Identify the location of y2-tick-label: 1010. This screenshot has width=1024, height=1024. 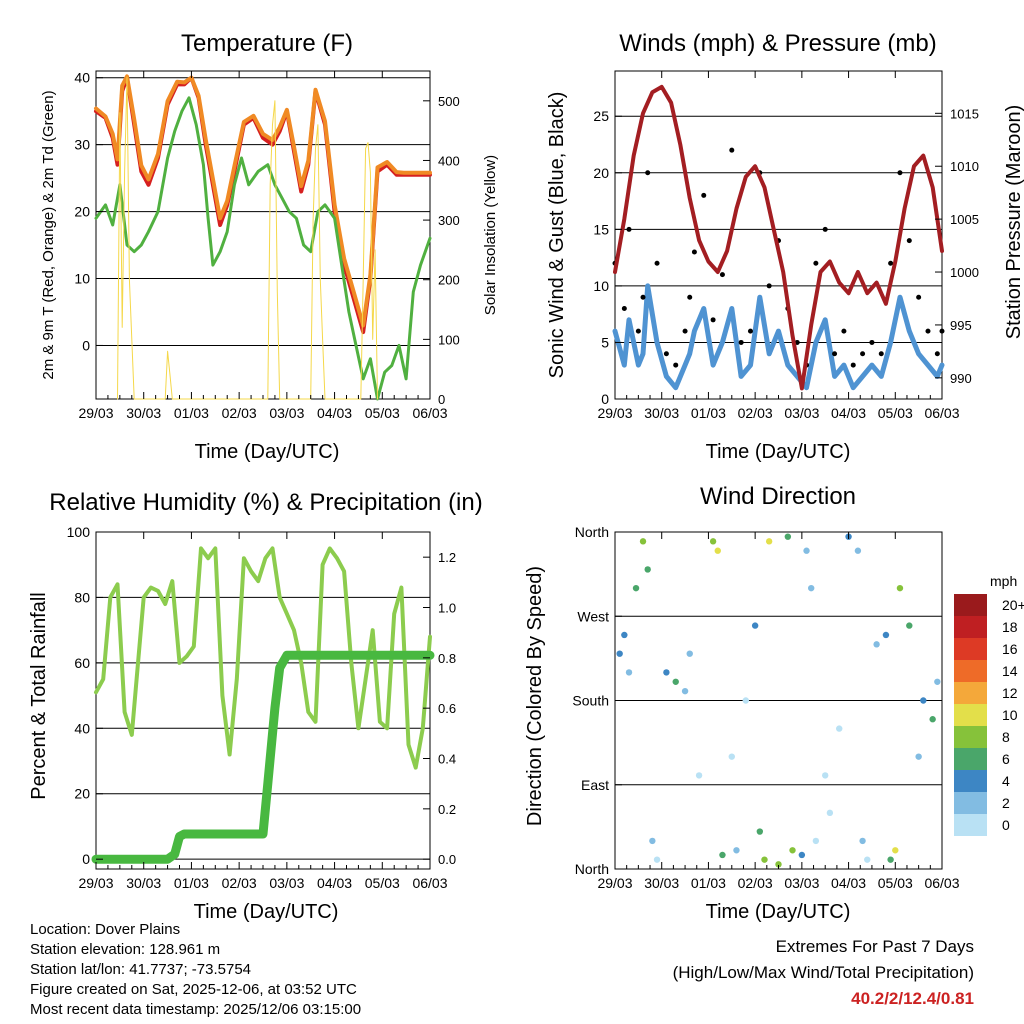
(964, 166).